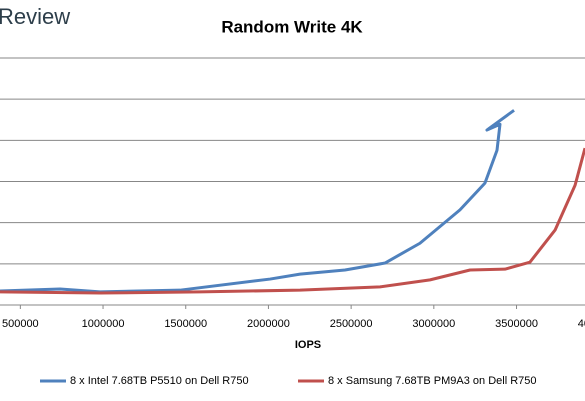  Describe the element at coordinates (516, 324) in the screenshot. I see `x-tick-label: 3500000` at that location.